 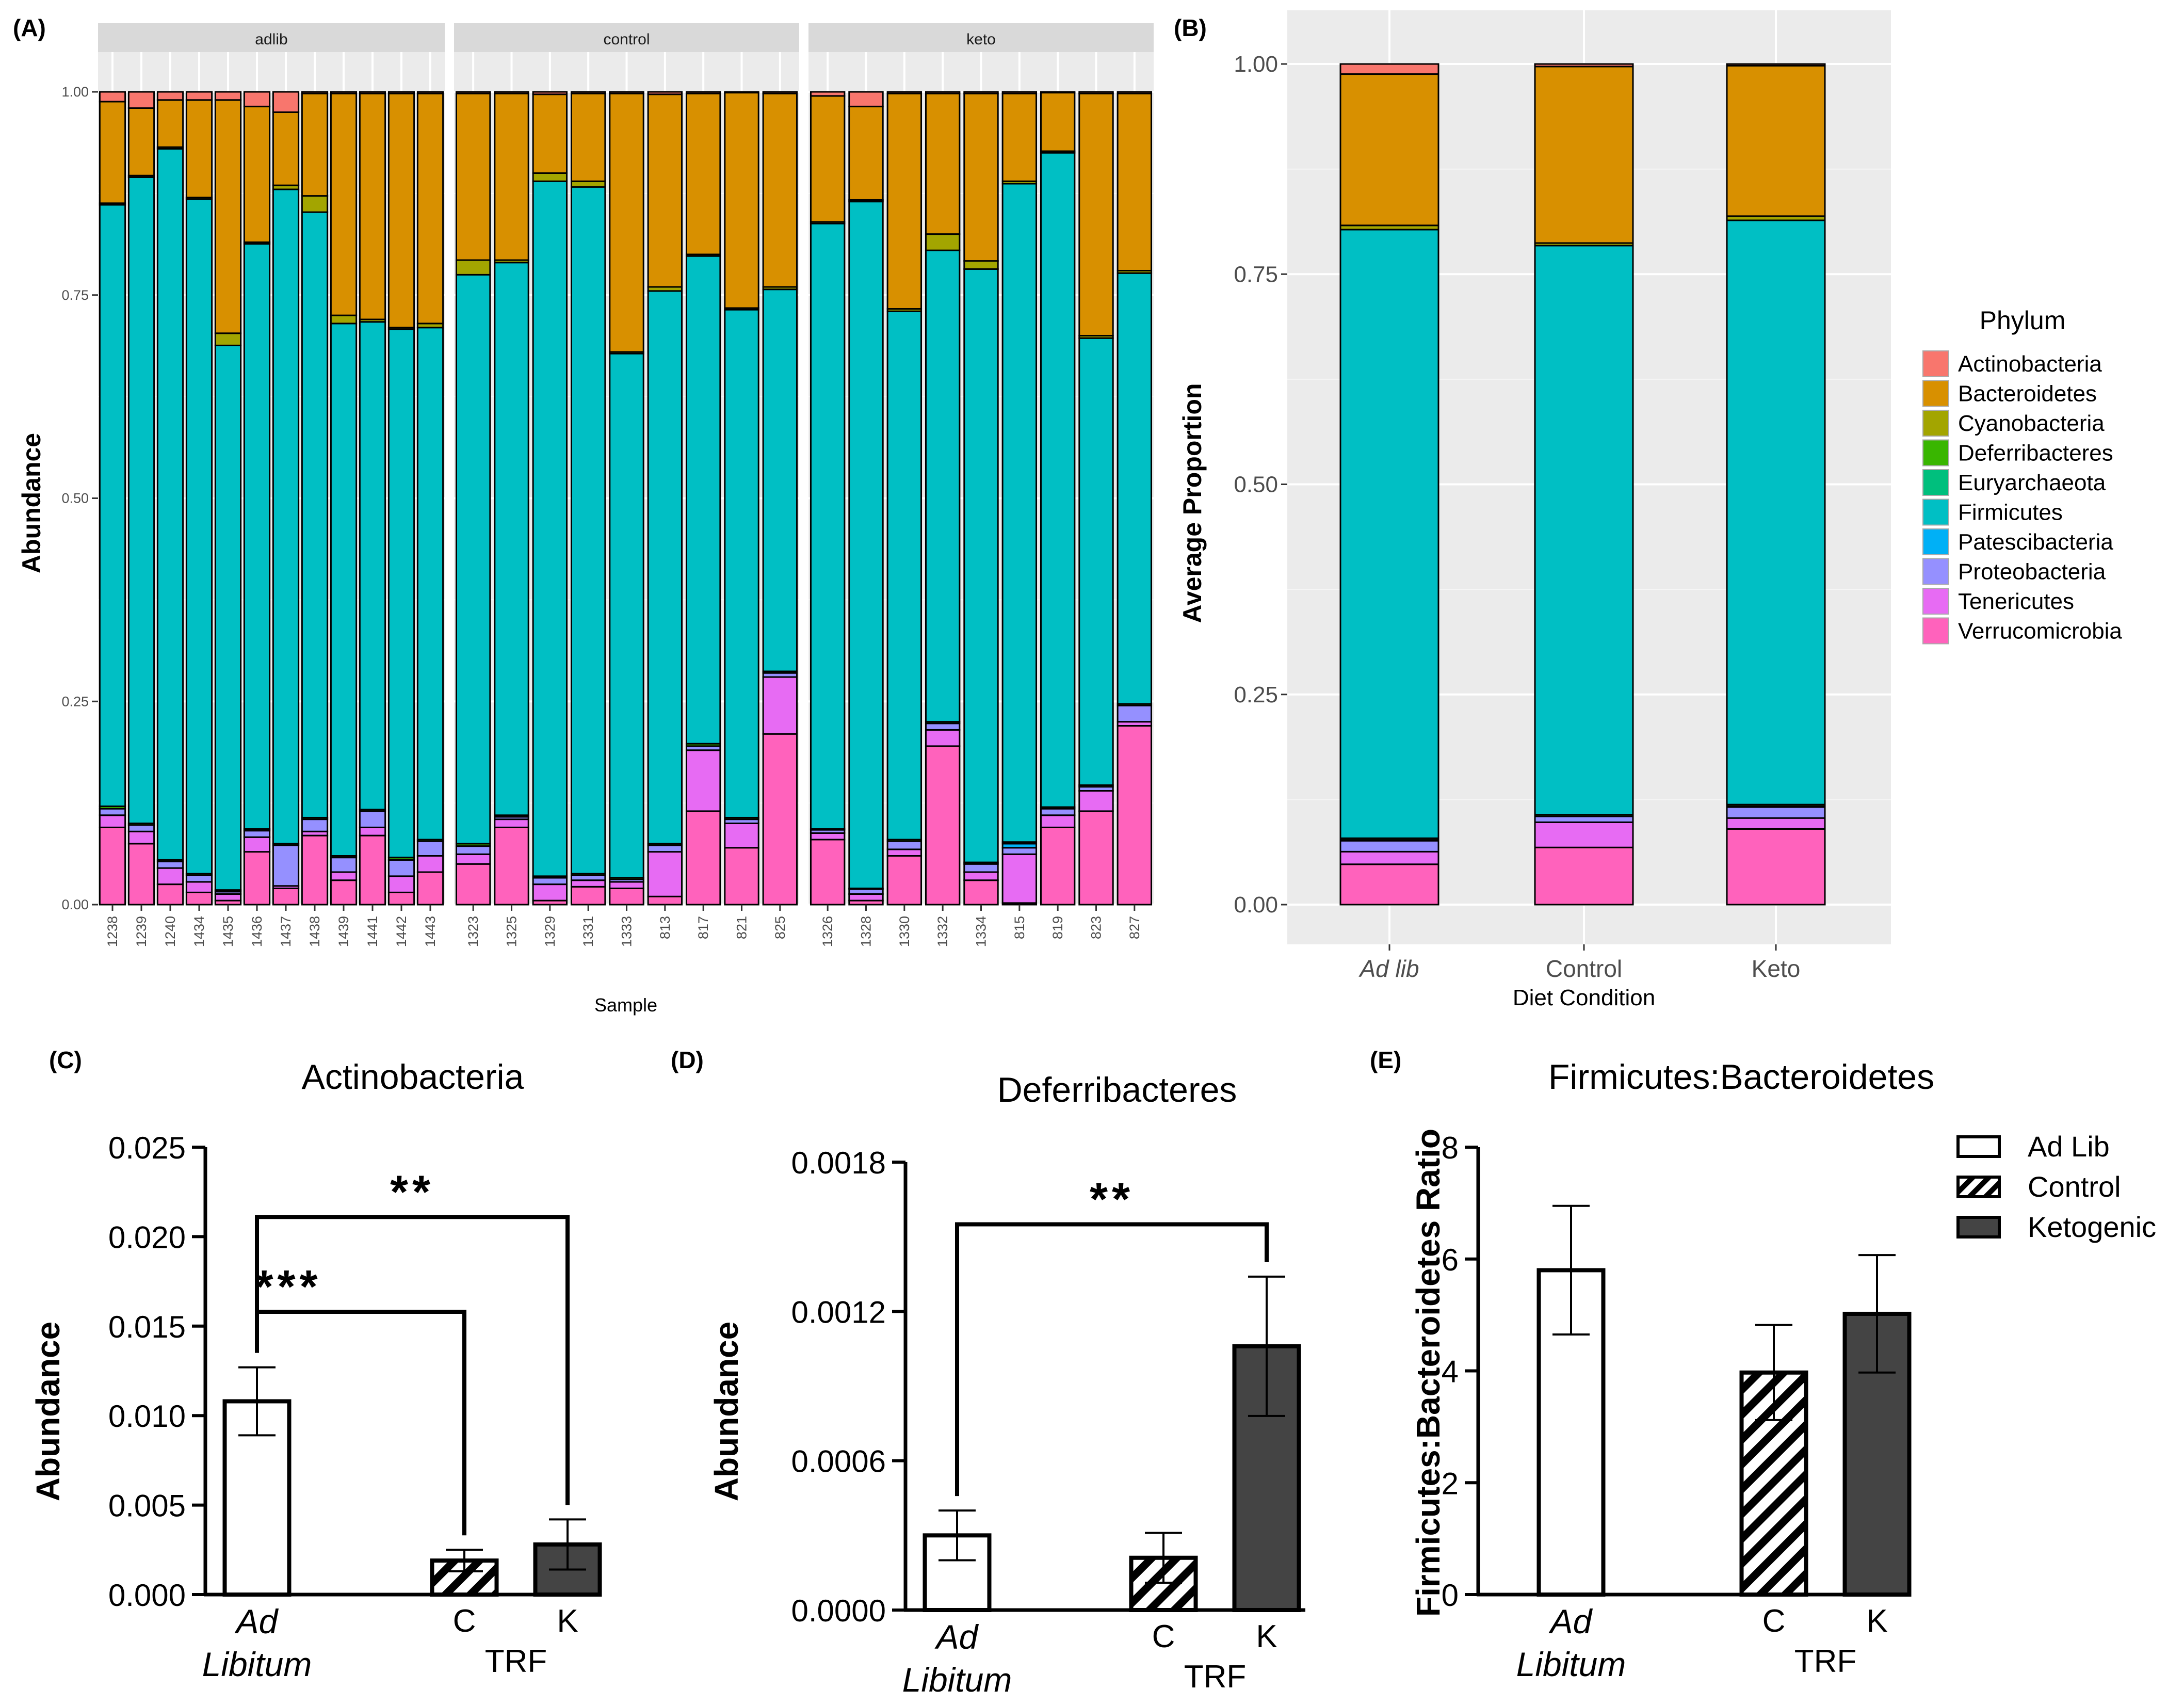 I want to click on x-tick-label: 1434, so click(x=199, y=931).